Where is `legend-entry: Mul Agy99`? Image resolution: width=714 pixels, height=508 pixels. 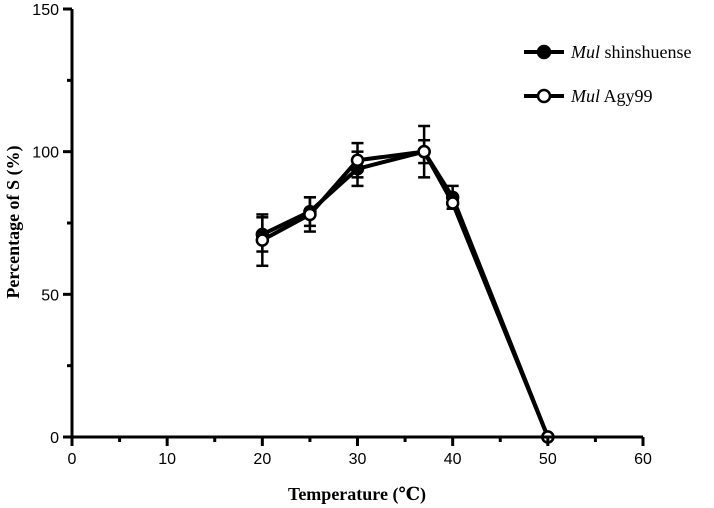
legend-entry: Mul Agy99 is located at coordinates (588, 96).